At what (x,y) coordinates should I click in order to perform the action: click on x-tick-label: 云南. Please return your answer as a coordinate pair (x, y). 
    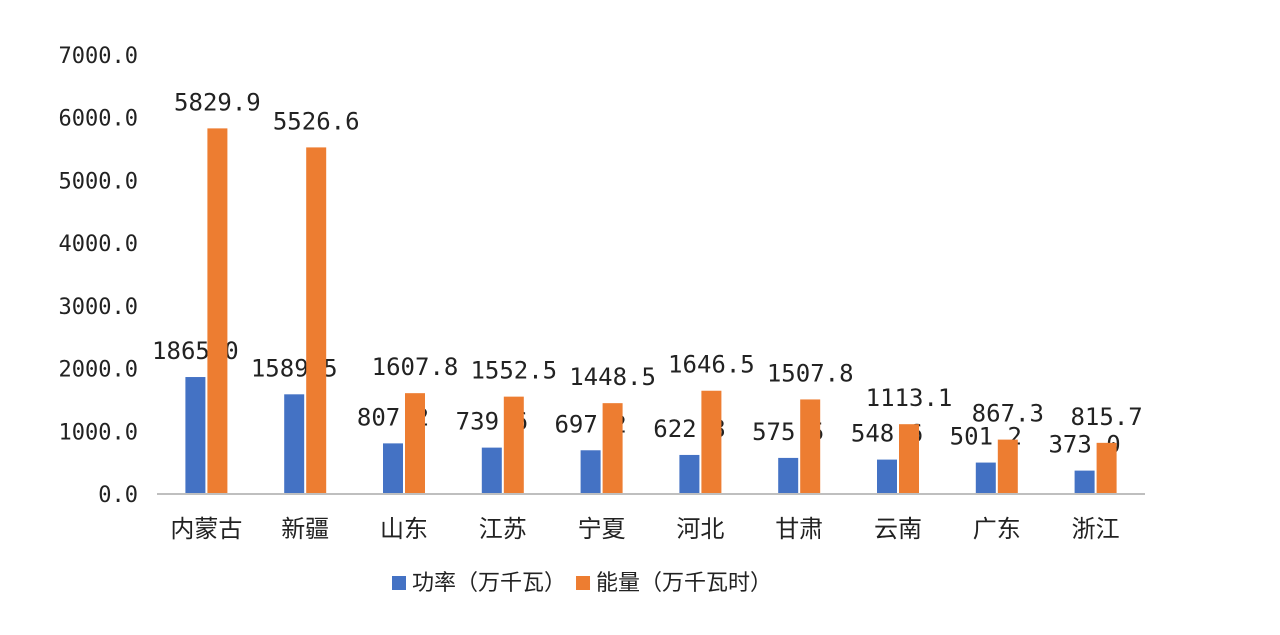
    Looking at the image, I should click on (898, 529).